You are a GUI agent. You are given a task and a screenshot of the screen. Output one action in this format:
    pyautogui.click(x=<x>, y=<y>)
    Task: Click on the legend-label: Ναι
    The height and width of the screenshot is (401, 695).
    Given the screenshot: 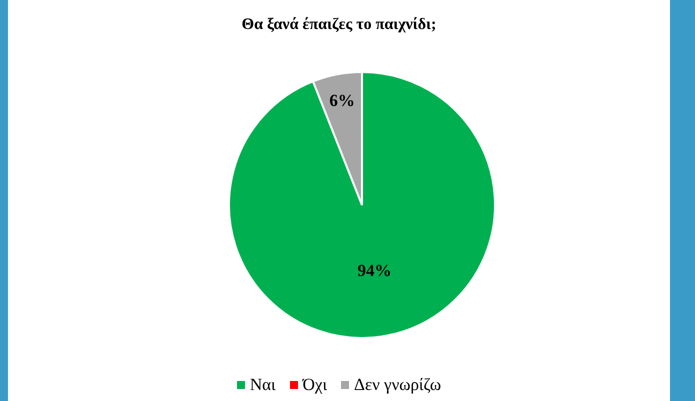 What is the action you would take?
    pyautogui.click(x=263, y=385)
    